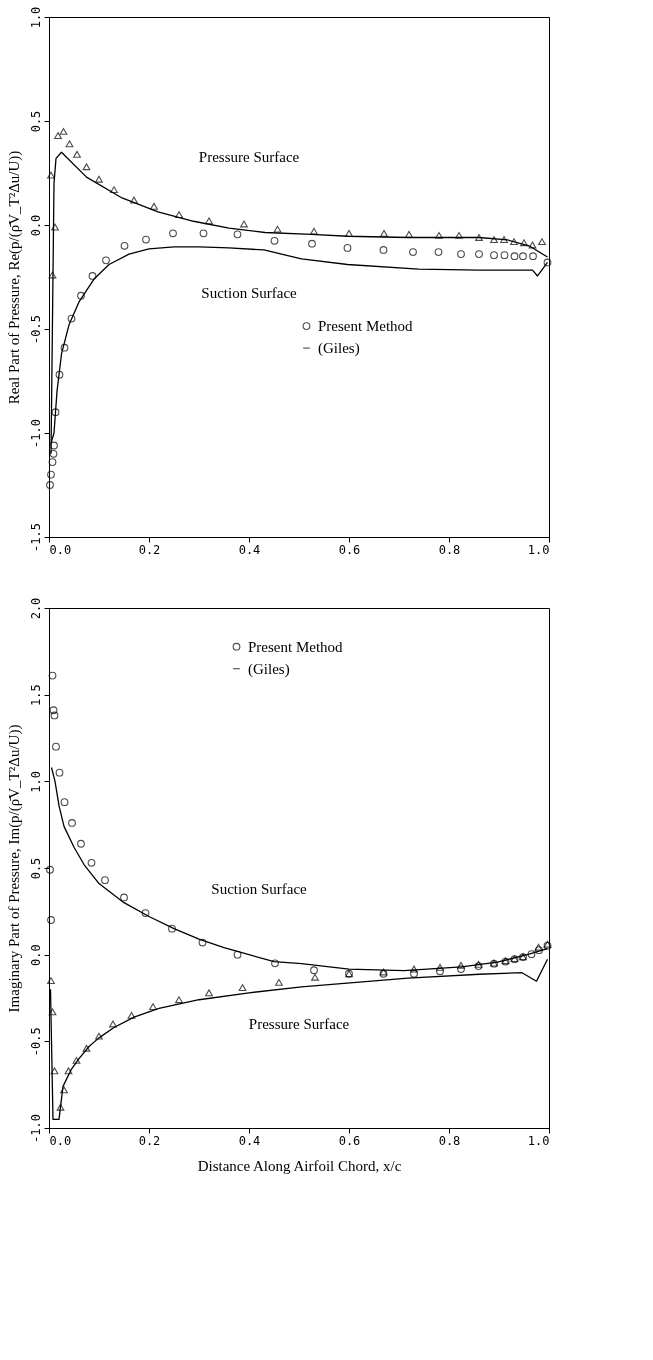  Describe the element at coordinates (14, 868) in the screenshot. I see `y-axis-title: Imaginary Part of Pressure, Im(p/(ρ̄V_T²Δu/U))` at that location.